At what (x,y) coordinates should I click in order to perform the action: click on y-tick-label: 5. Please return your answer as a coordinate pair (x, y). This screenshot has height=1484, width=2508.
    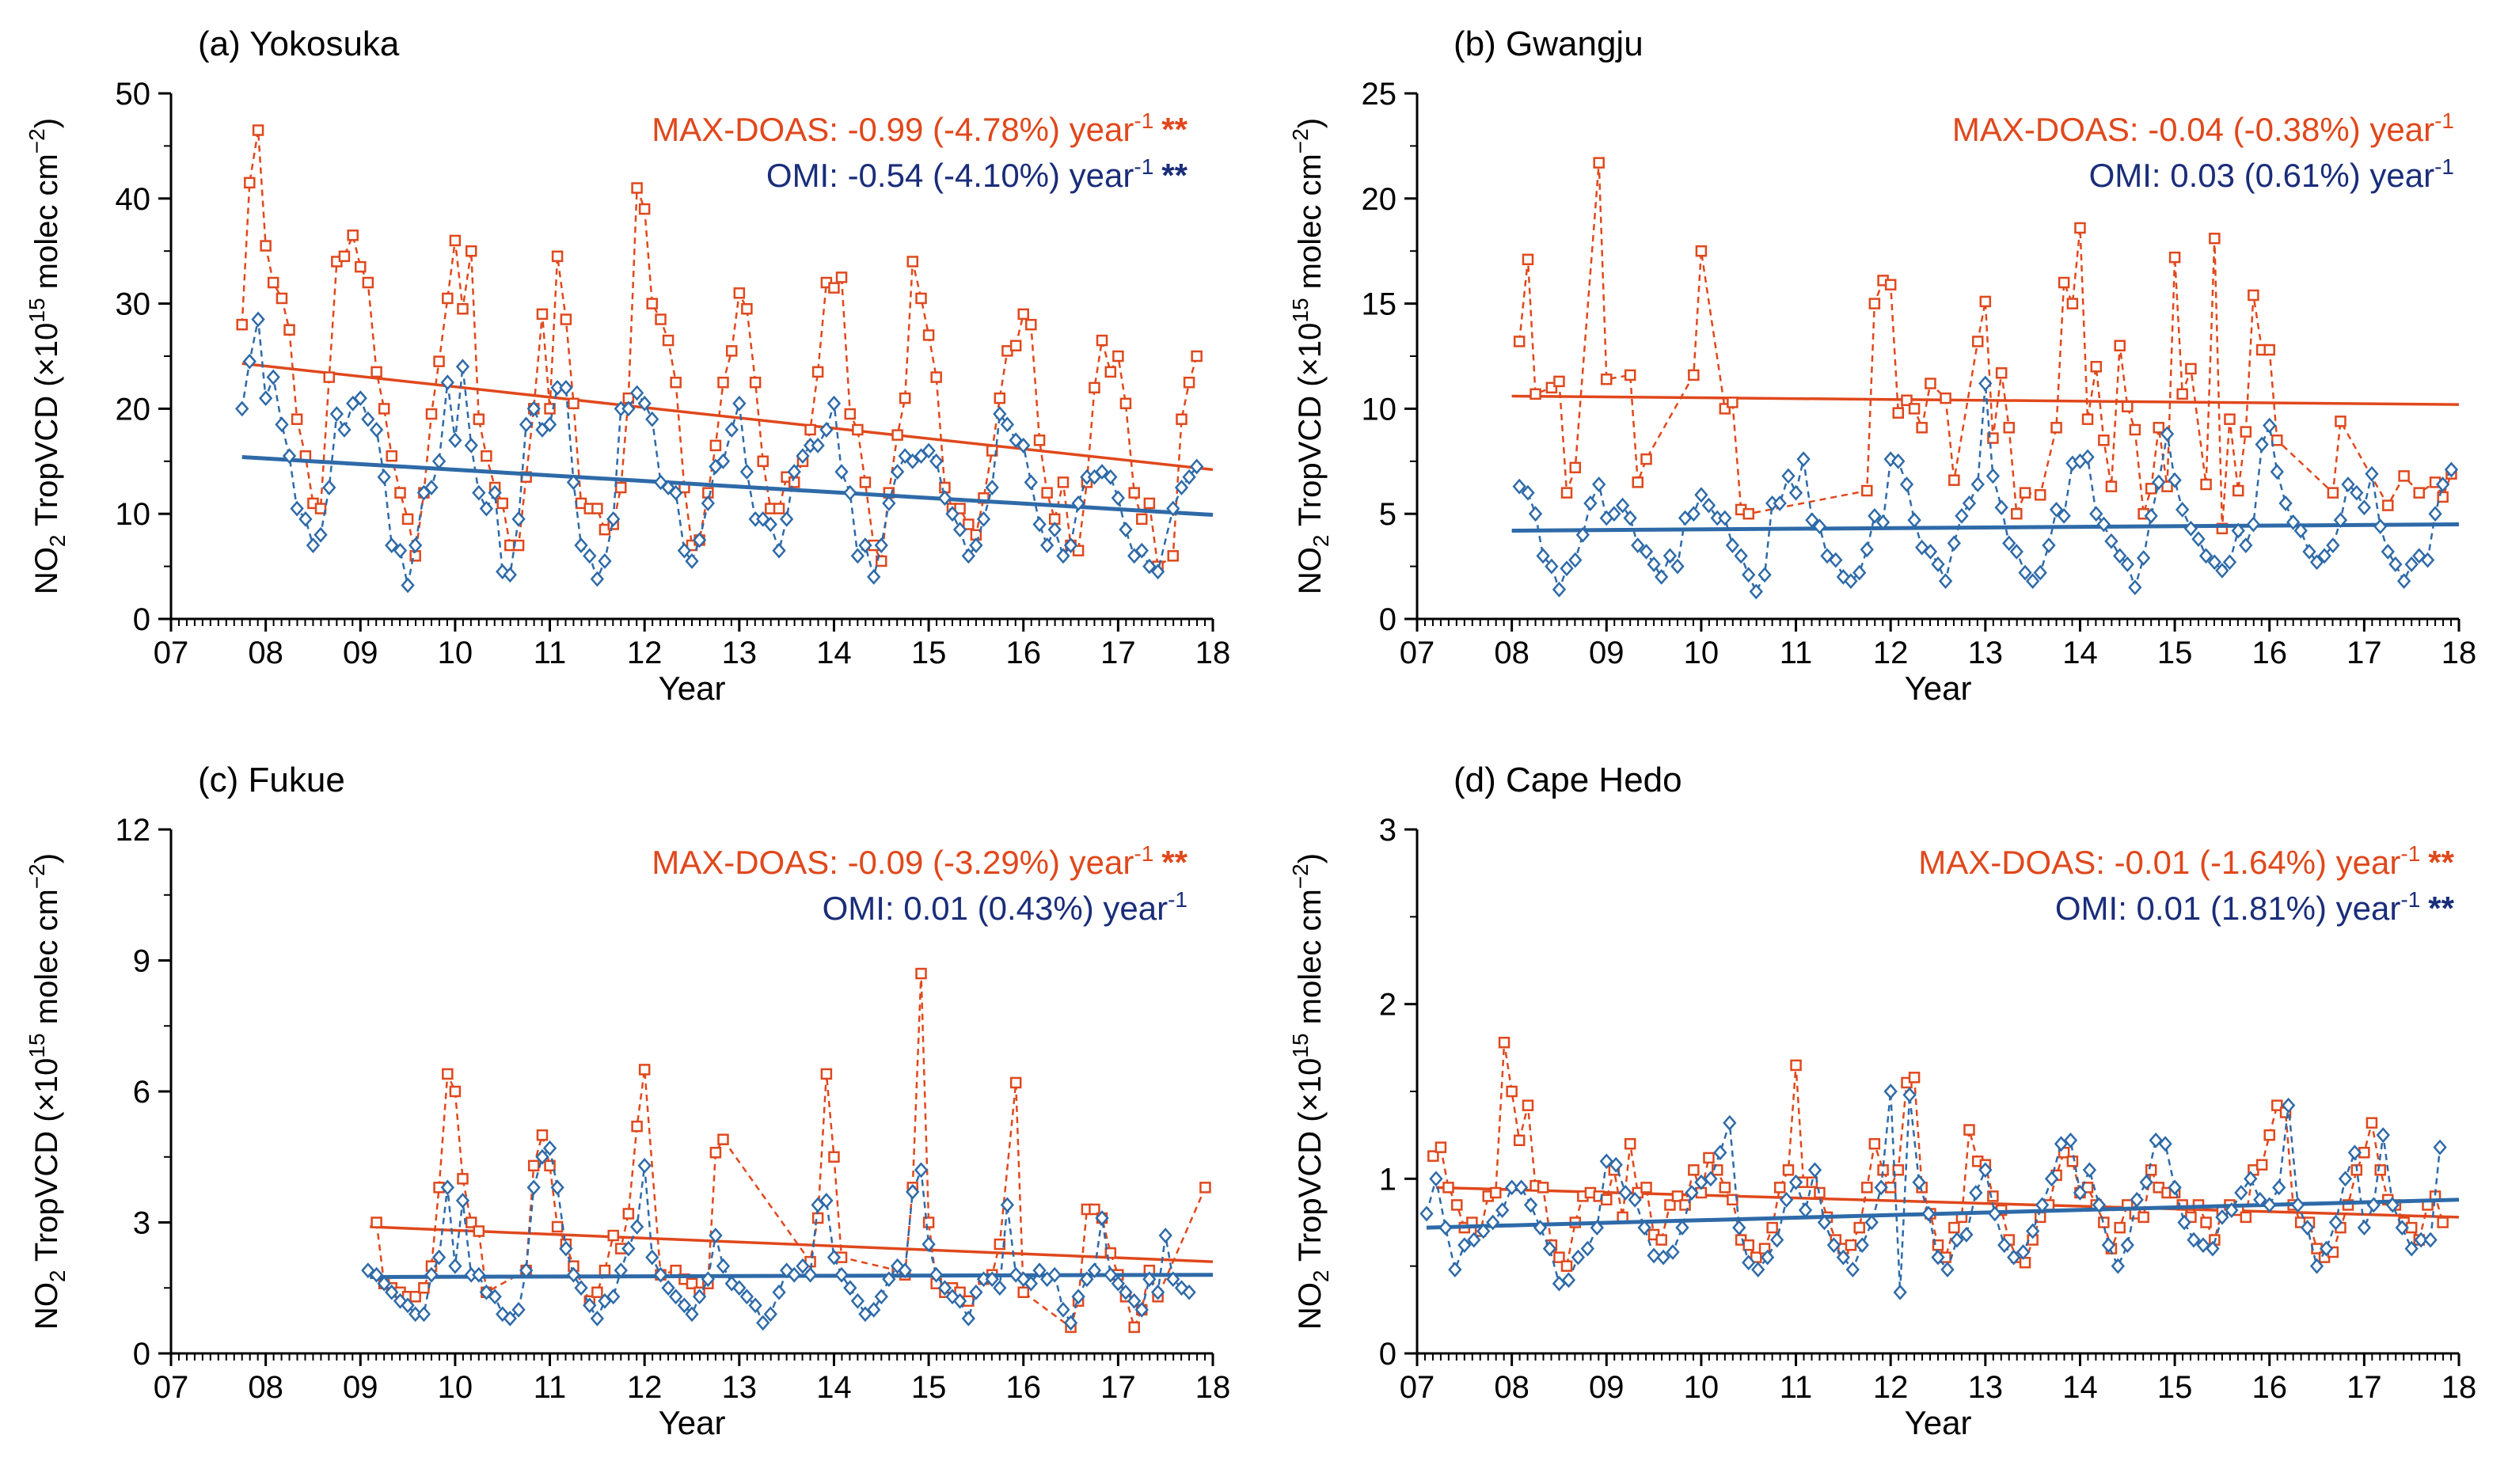
    Looking at the image, I should click on (1387, 514).